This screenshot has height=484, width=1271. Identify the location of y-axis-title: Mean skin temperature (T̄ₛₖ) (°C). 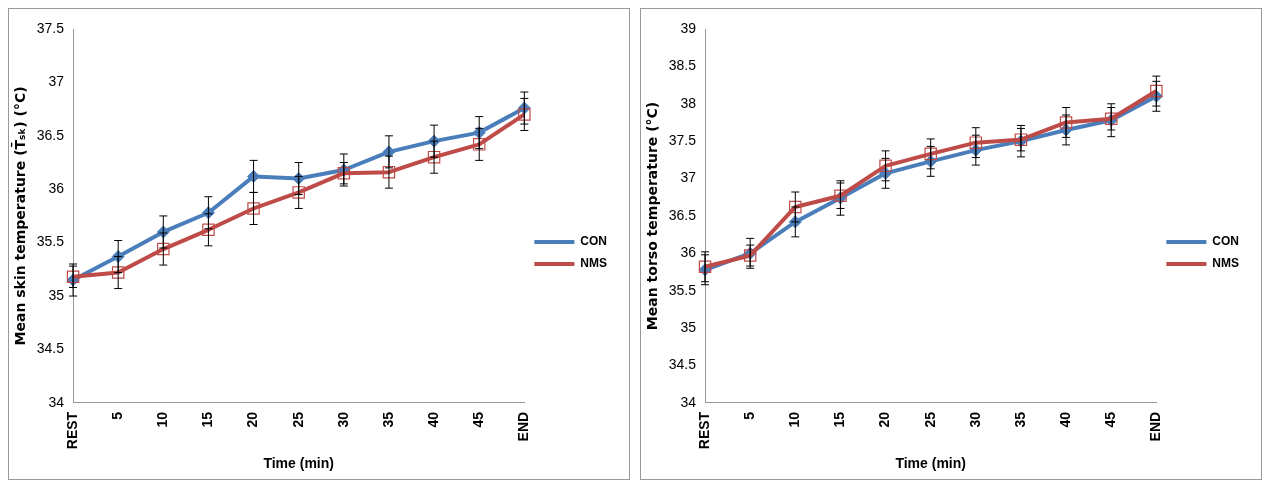
(19, 216).